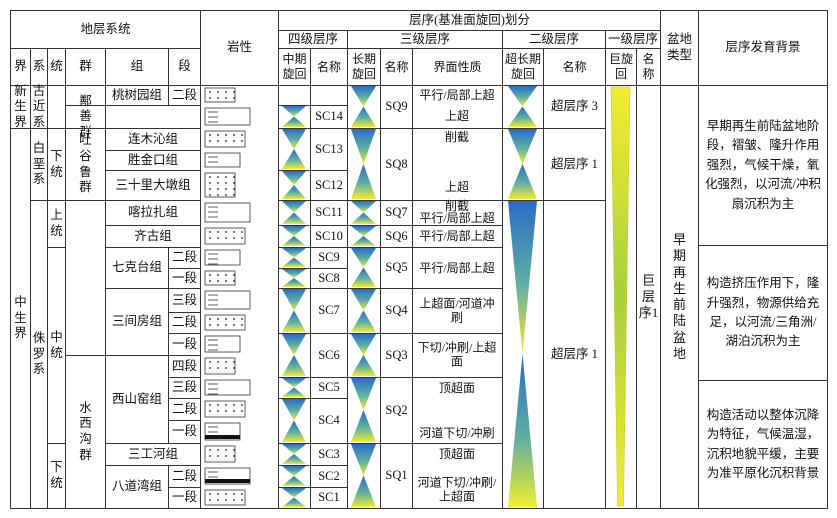 This screenshot has width=837, height=518. Describe the element at coordinates (457, 354) in the screenshot. I see `interface-label: 下切/冲刷/上超面` at that location.